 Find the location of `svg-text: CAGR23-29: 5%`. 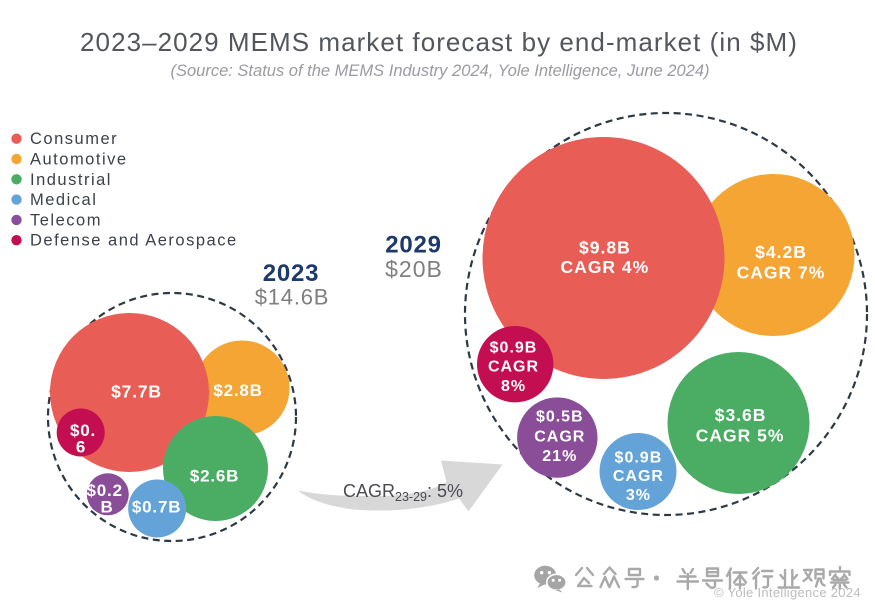

svg-text: CAGR23-29: 5% is located at coordinates (403, 492).